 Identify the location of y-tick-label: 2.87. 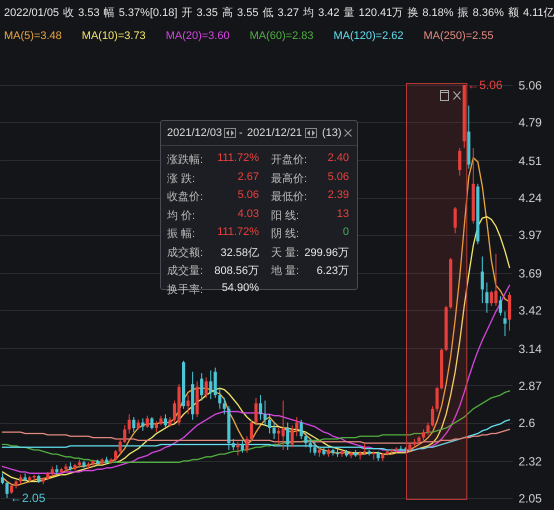
(530, 385).